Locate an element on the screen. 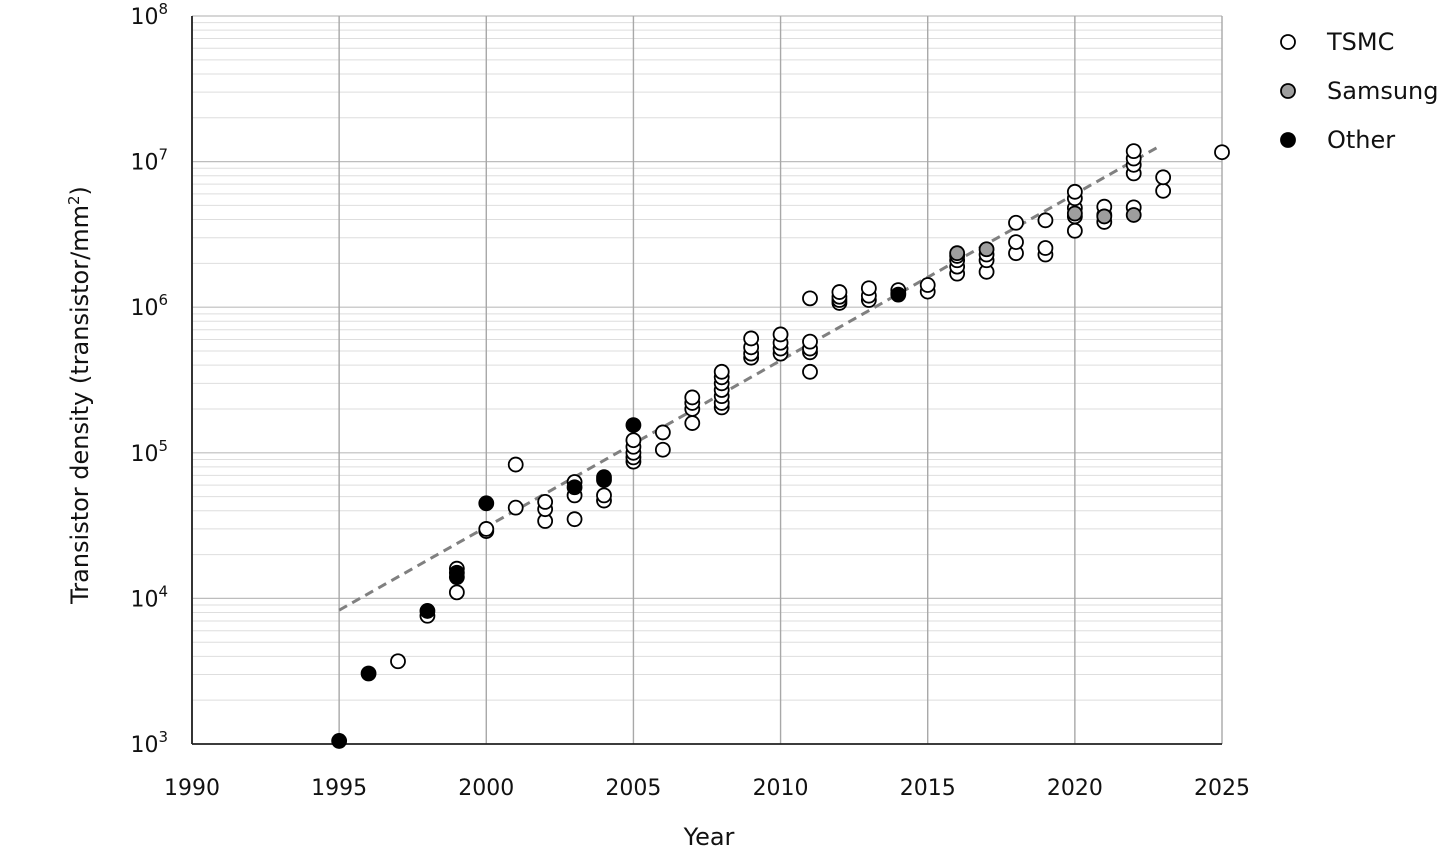 The height and width of the screenshot is (852, 1456). y-tick-label: 10⁴ is located at coordinates (149, 597).